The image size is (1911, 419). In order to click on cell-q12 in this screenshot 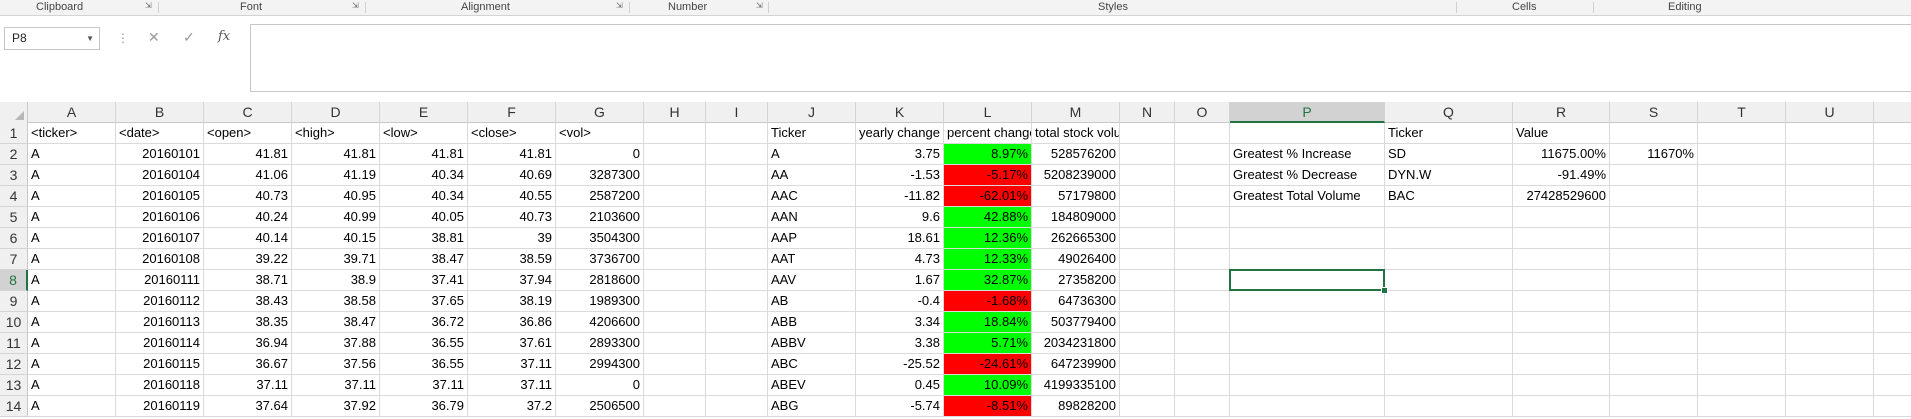, I will do `click(1449, 364)`.